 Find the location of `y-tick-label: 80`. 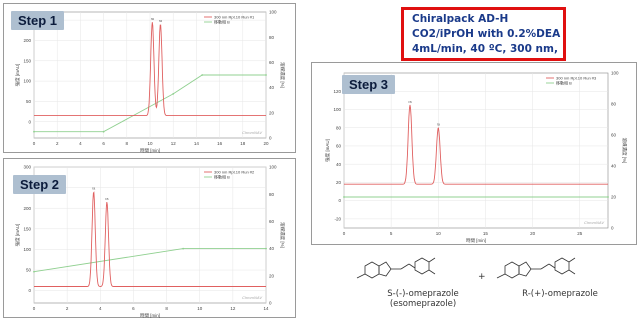

y-tick-label: 80 is located at coordinates (339, 127).